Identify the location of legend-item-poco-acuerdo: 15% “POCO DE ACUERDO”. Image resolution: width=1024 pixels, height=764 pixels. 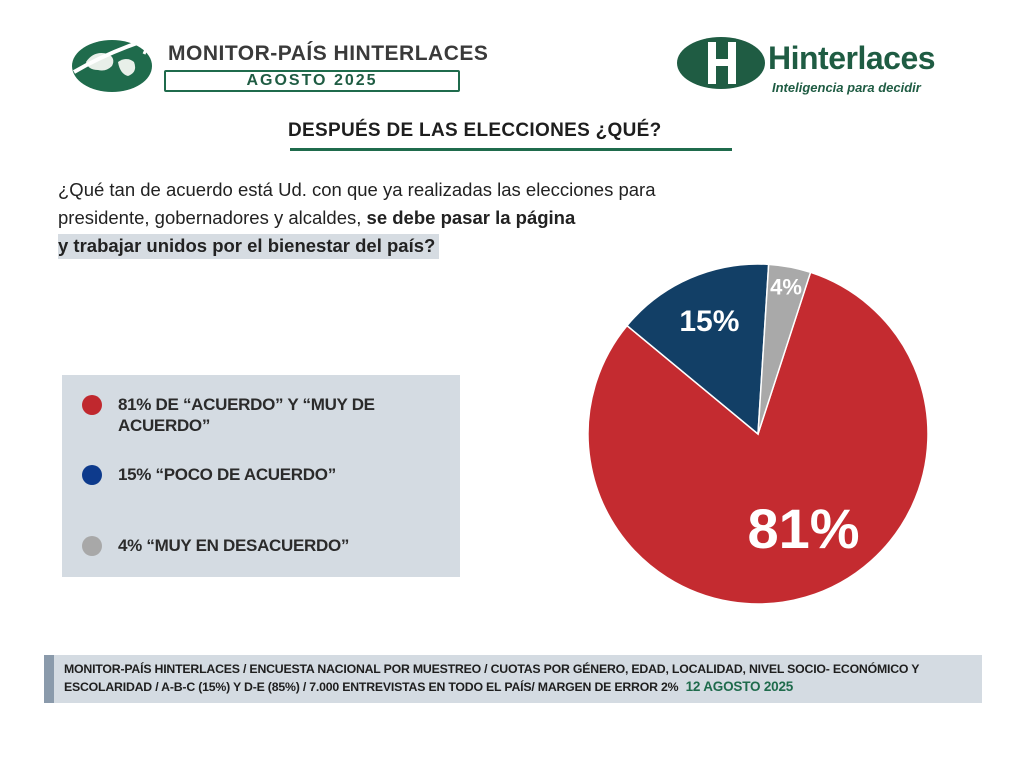
(260, 474).